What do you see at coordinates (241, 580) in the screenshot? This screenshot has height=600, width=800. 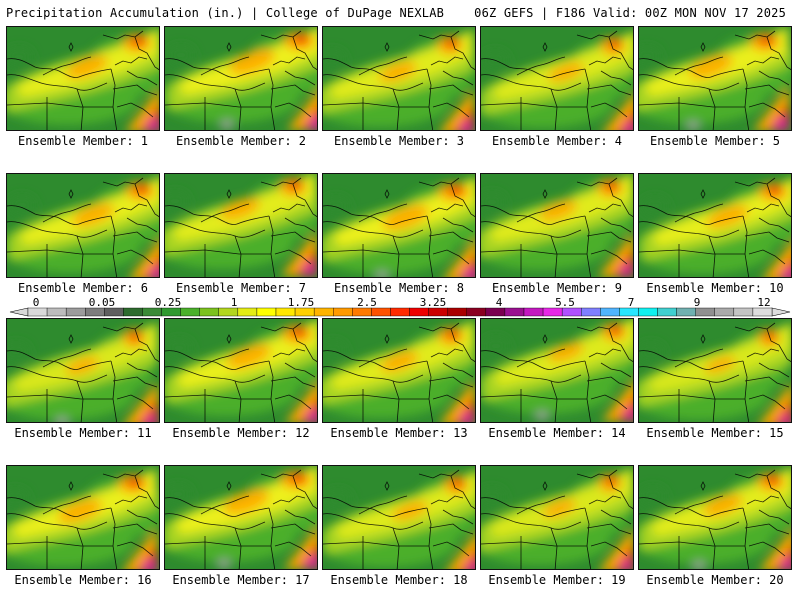 I see `ensemble-member-label: Ensemble Member: 17` at bounding box center [241, 580].